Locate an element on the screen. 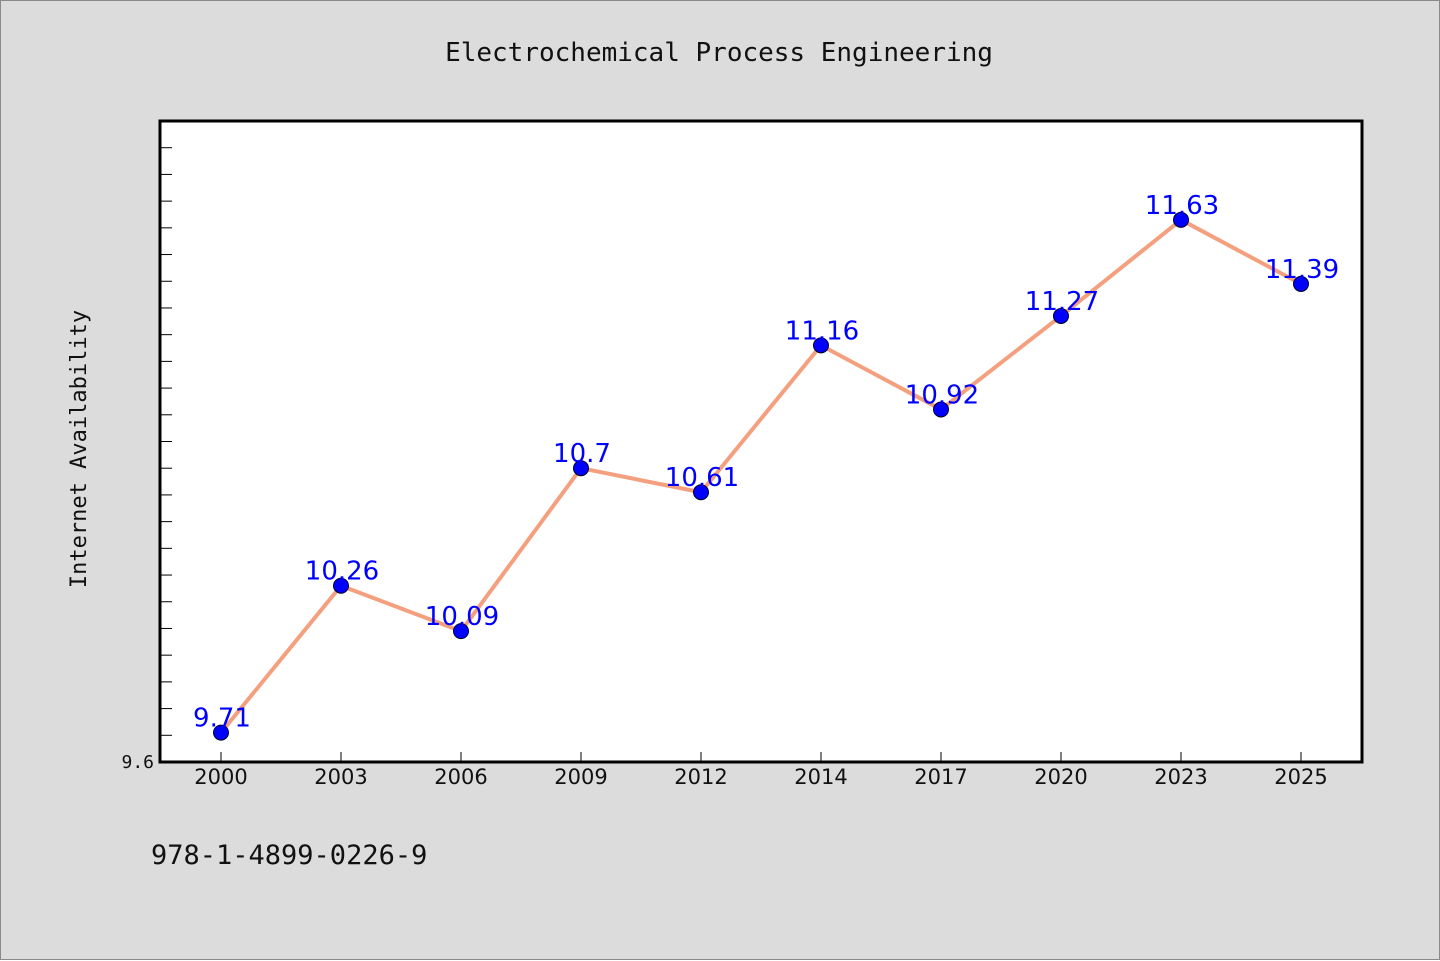 The image size is (1440, 961). data-label: 9.71 is located at coordinates (222, 719).